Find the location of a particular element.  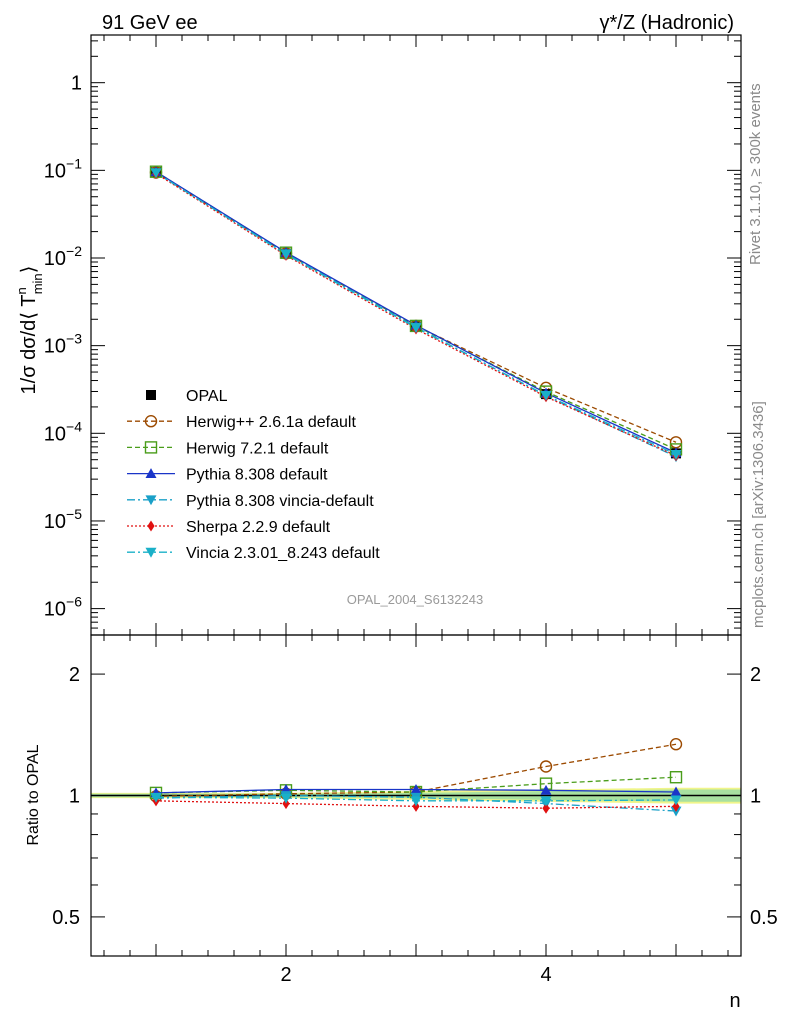

main-ylabel: 1/σ dσ/d⟨ Tnmin⟩ is located at coordinates (29, 330).